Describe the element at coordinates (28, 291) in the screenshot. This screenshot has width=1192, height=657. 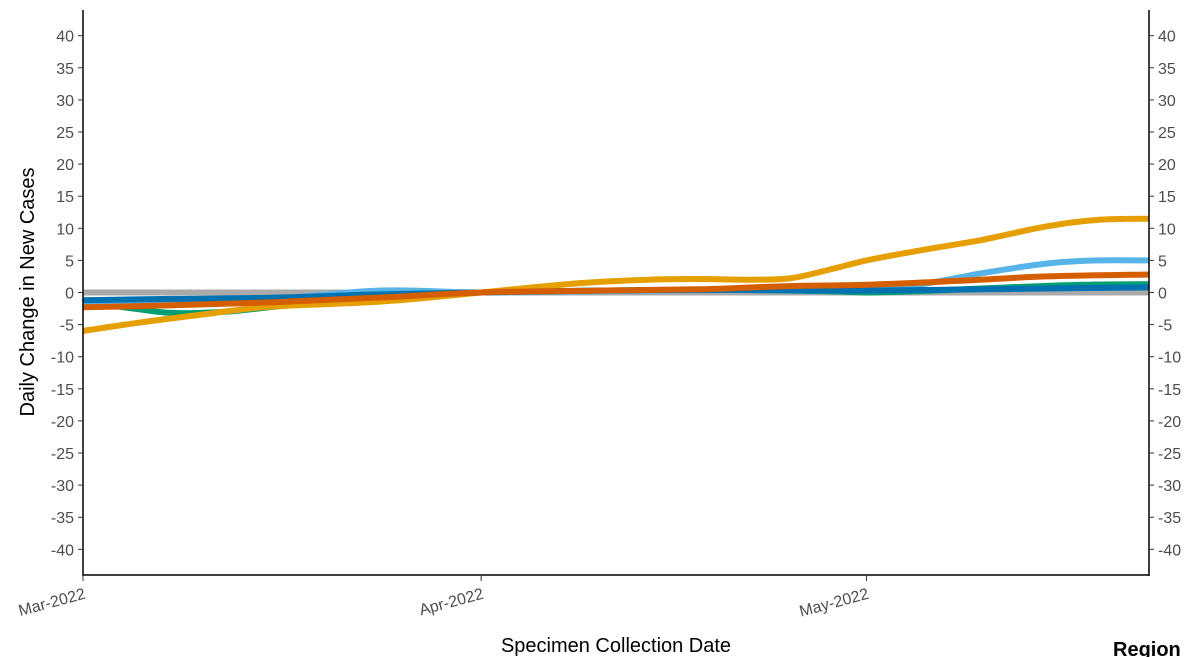
I see `y-axis-title: Daily Change in New Cases` at that location.